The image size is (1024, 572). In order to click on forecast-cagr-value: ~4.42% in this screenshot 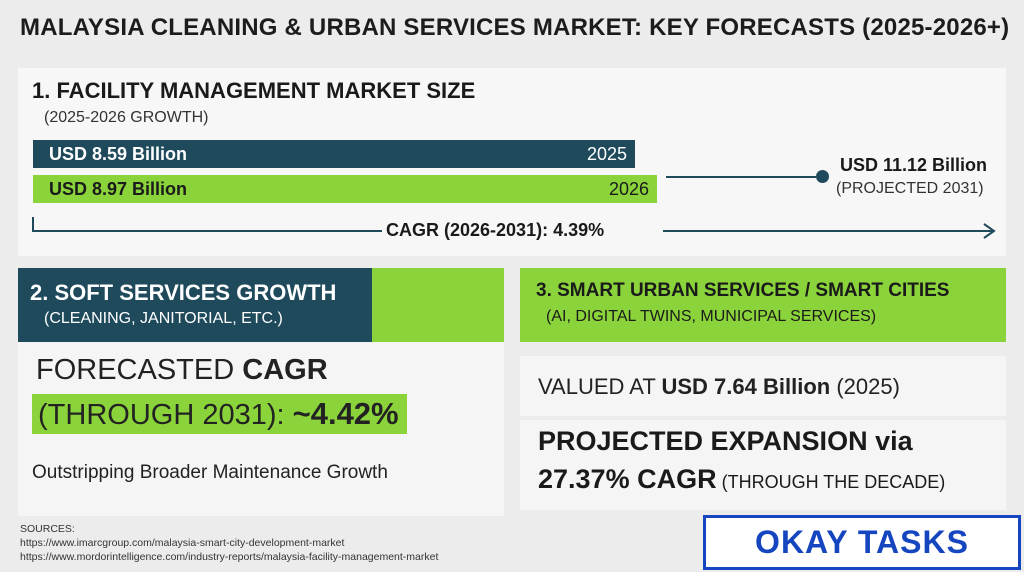, I will do `click(345, 413)`.